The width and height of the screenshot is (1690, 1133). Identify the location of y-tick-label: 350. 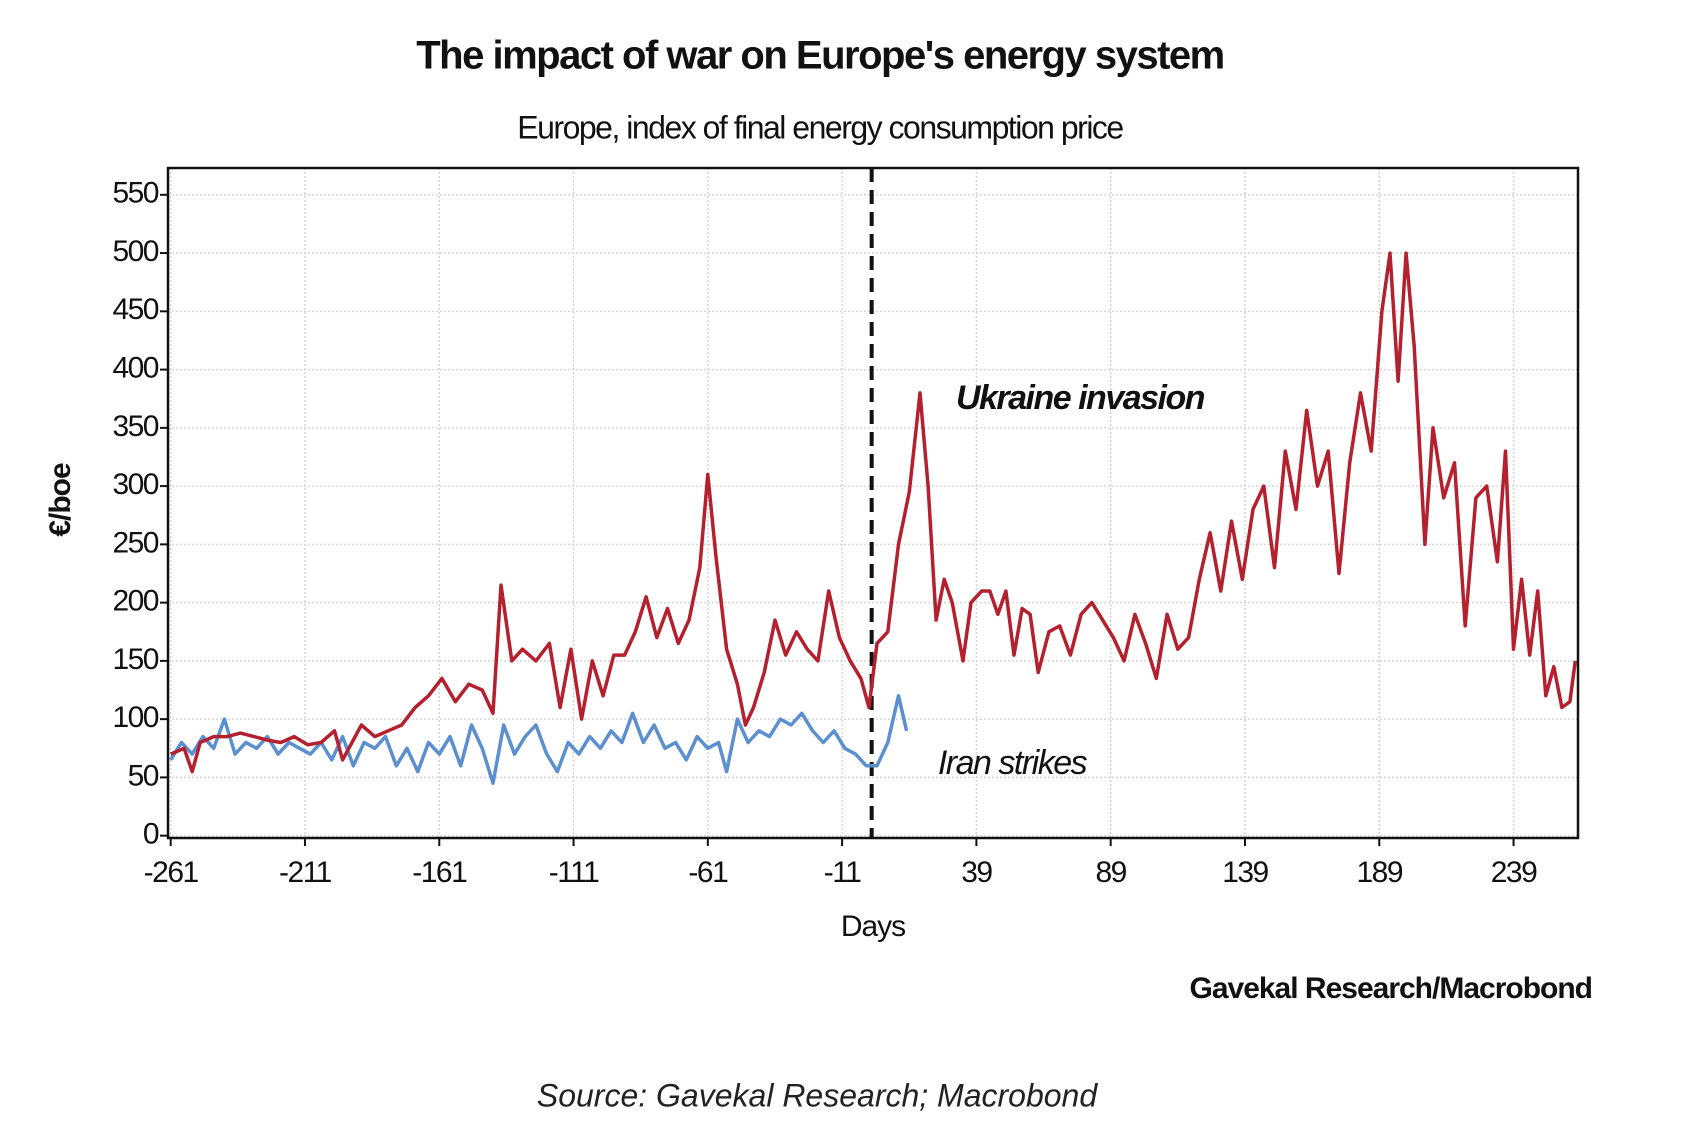
(135, 426).